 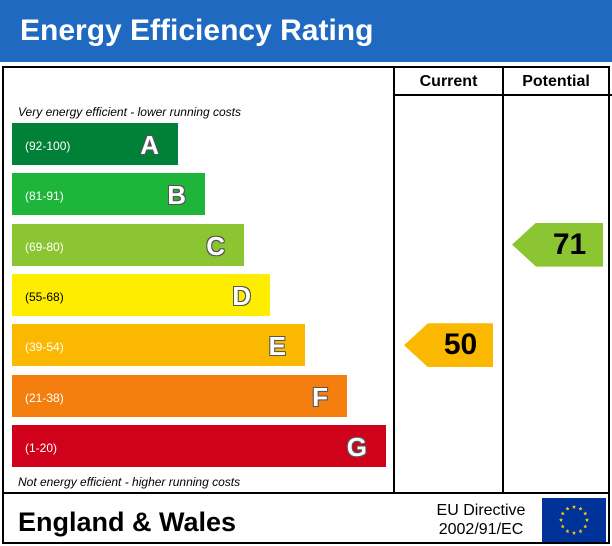 What do you see at coordinates (277, 346) in the screenshot?
I see `band-letter-label: E` at bounding box center [277, 346].